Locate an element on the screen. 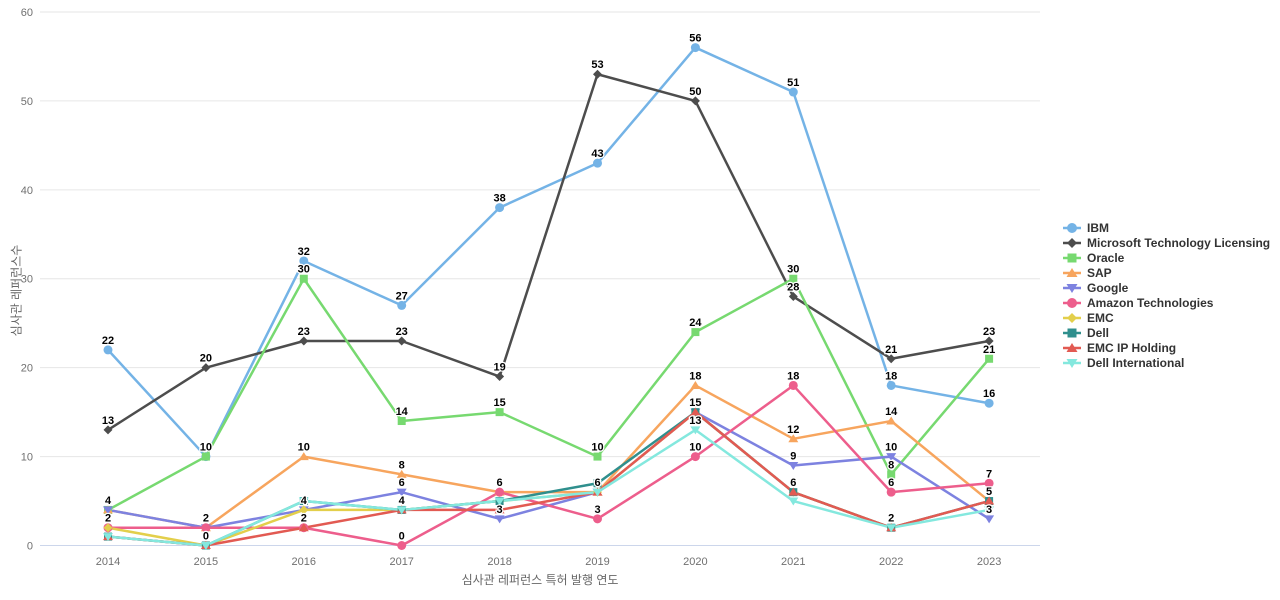 This screenshot has width=1280, height=600. point-emc-2016 is located at coordinates (304, 510).